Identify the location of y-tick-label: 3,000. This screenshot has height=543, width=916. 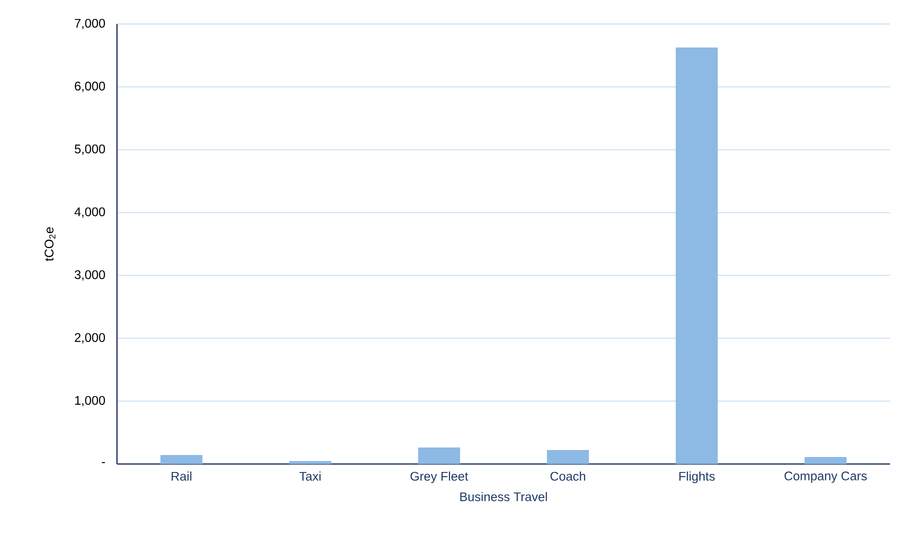
(89, 275).